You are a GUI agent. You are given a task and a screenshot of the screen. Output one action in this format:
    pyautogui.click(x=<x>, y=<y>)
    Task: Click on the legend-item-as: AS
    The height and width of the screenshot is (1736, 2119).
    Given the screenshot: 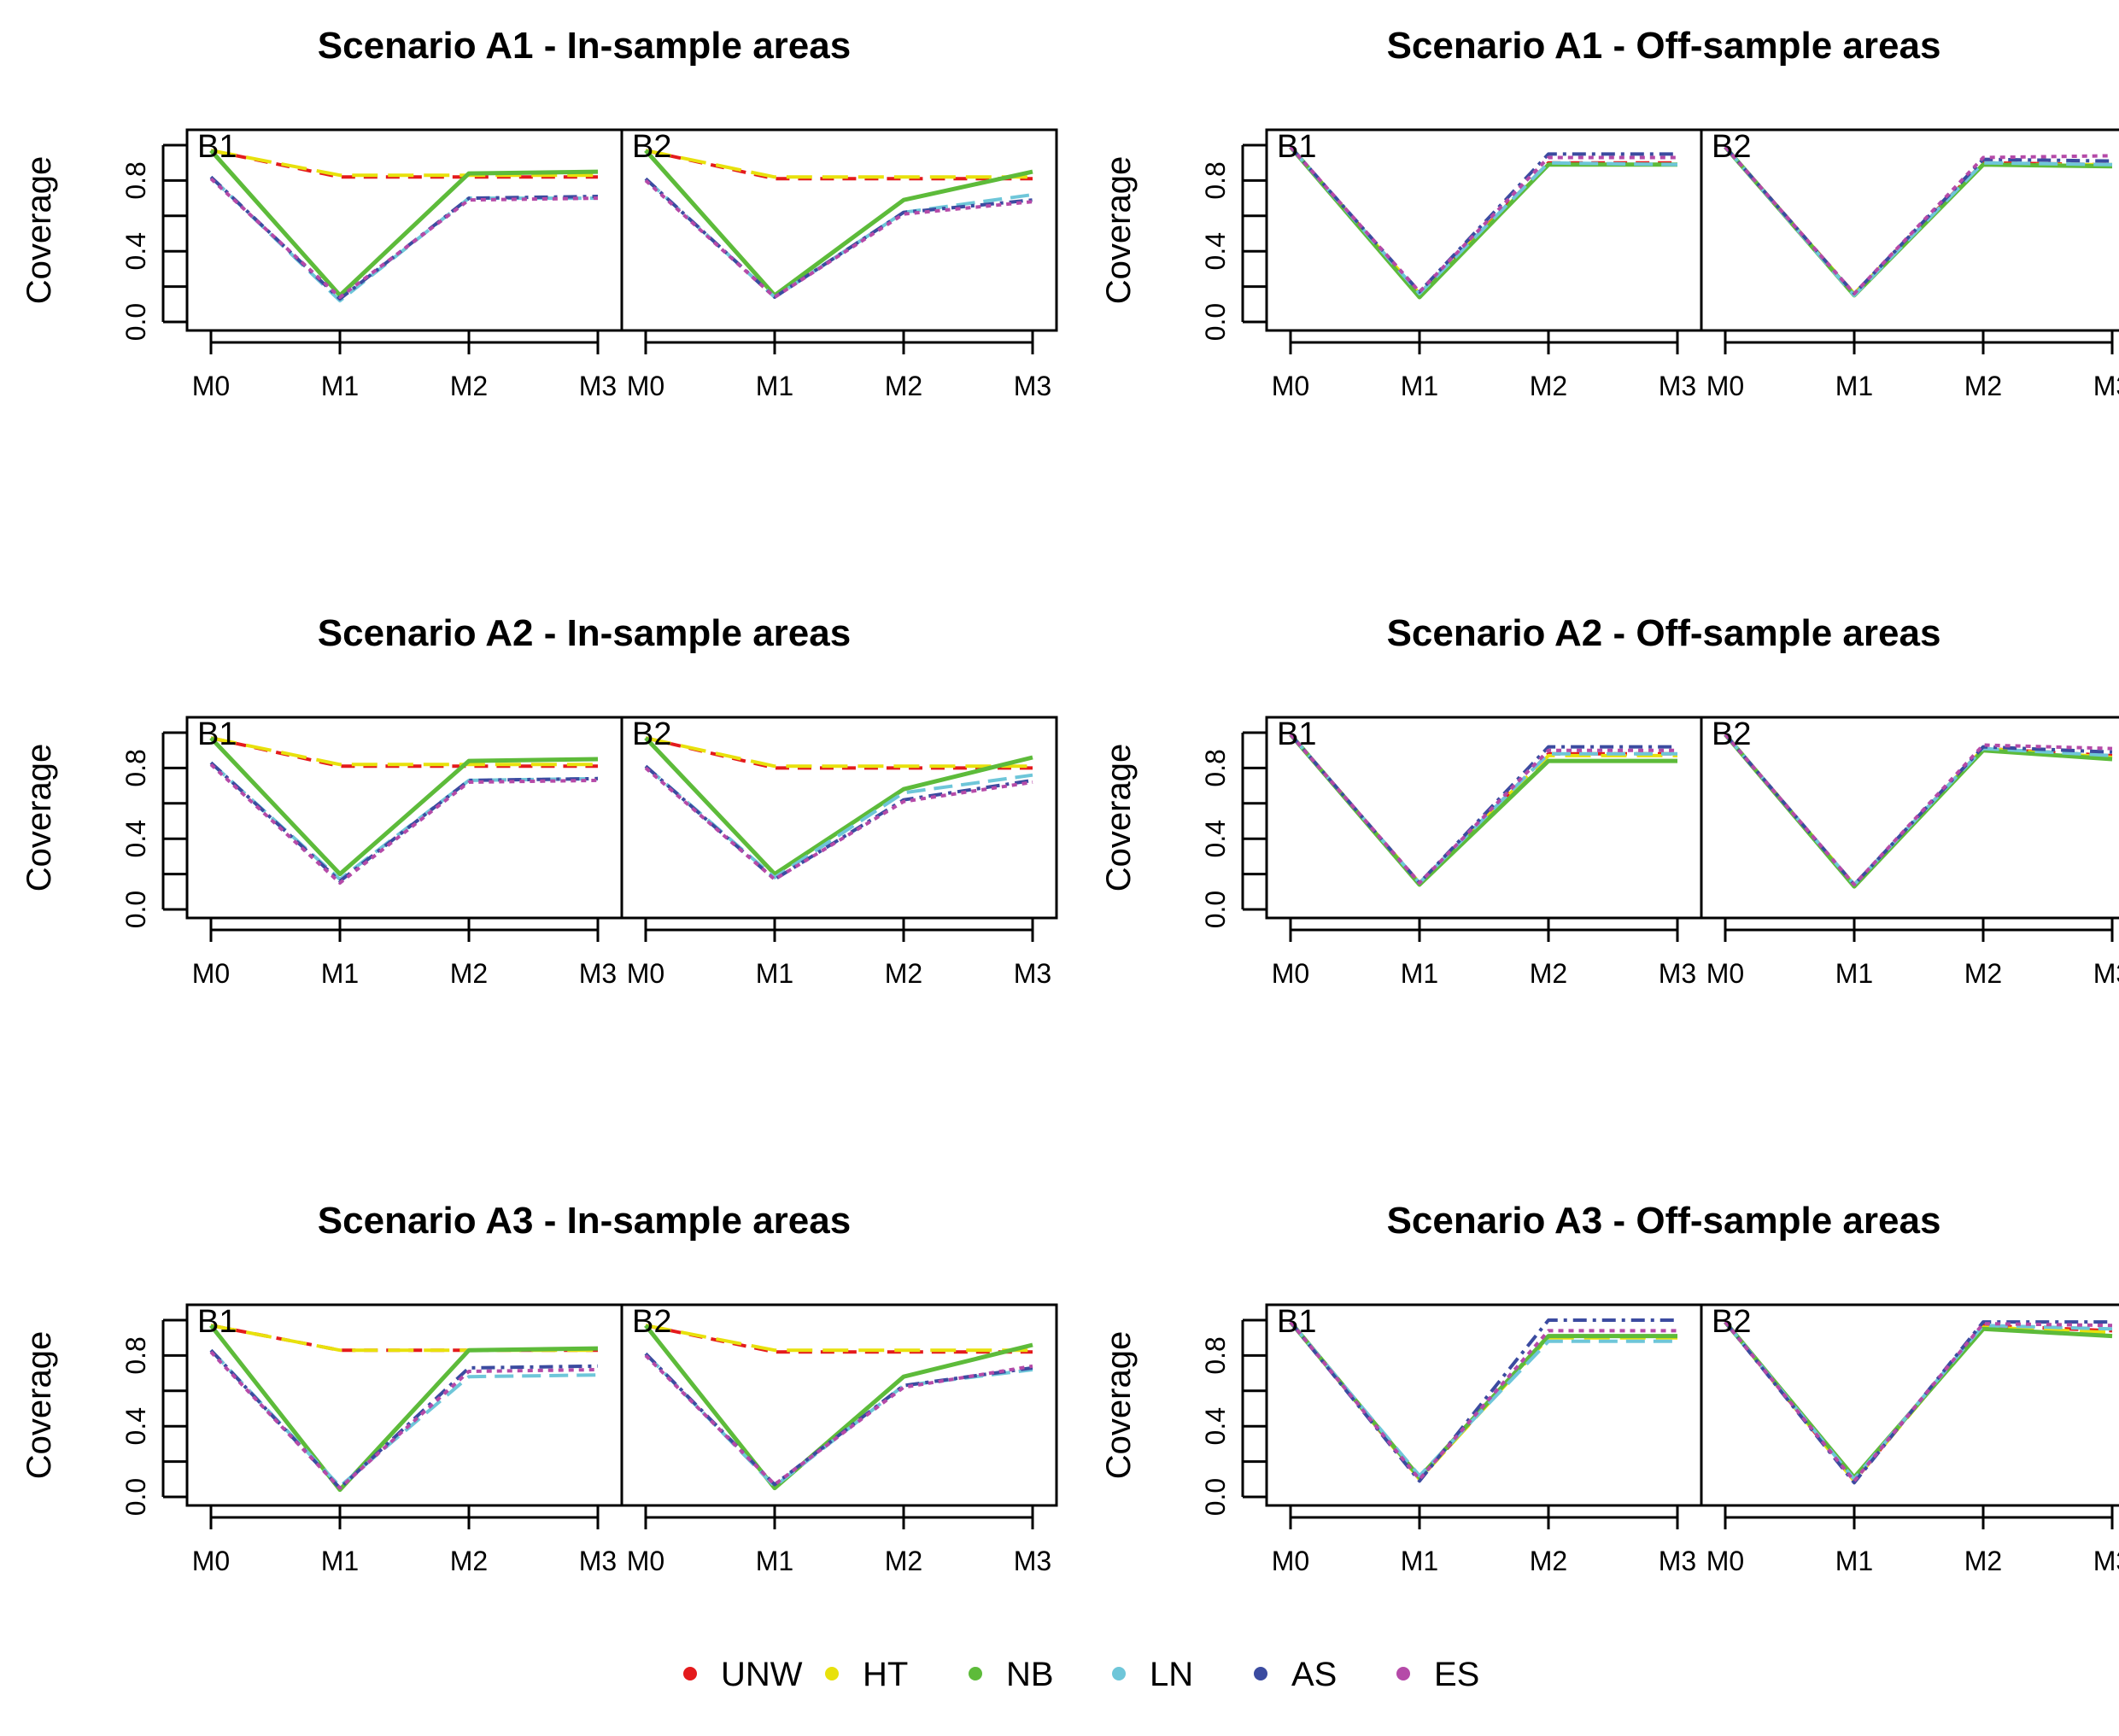 What is the action you would take?
    pyautogui.click(x=1296, y=1675)
    